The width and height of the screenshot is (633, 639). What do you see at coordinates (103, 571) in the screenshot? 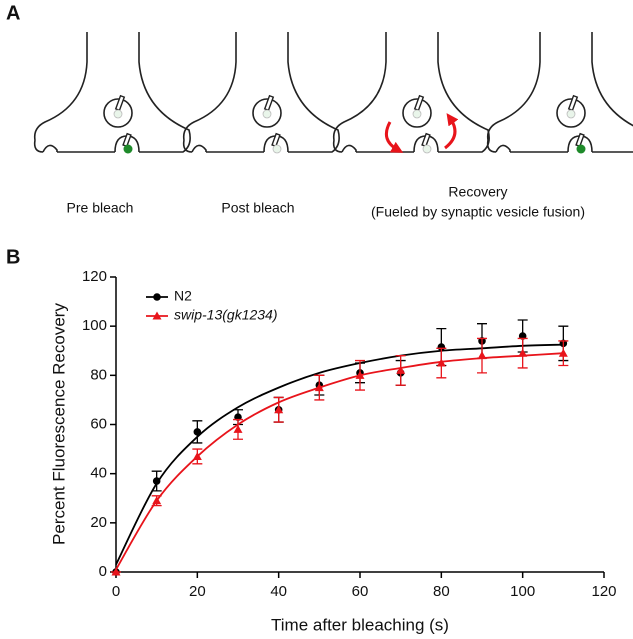
I see `y-tick-label: 0` at bounding box center [103, 571].